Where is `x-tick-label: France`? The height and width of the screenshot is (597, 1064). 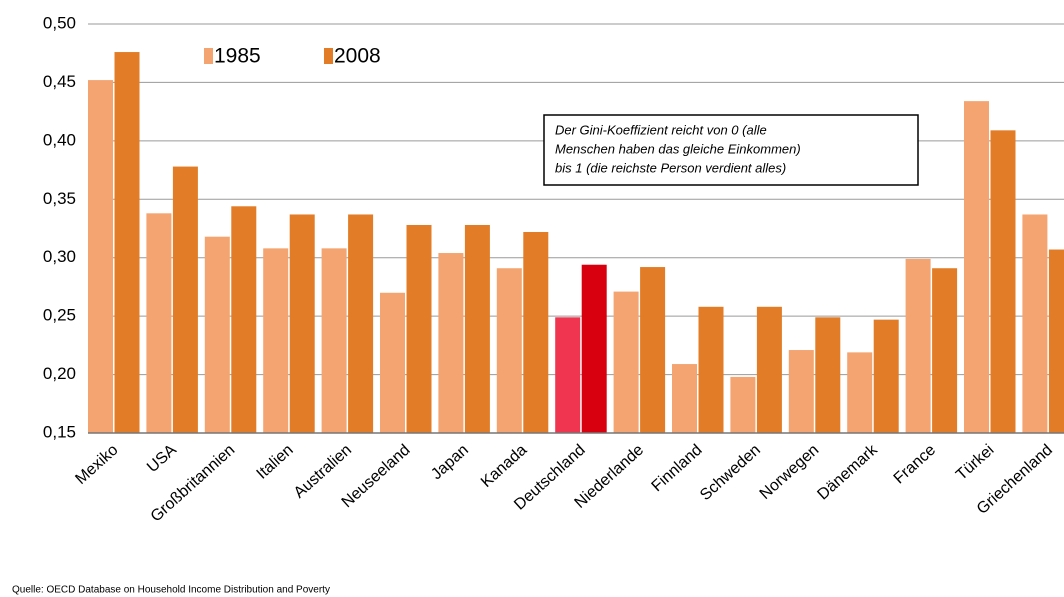
x-tick-label: France is located at coordinates (915, 464).